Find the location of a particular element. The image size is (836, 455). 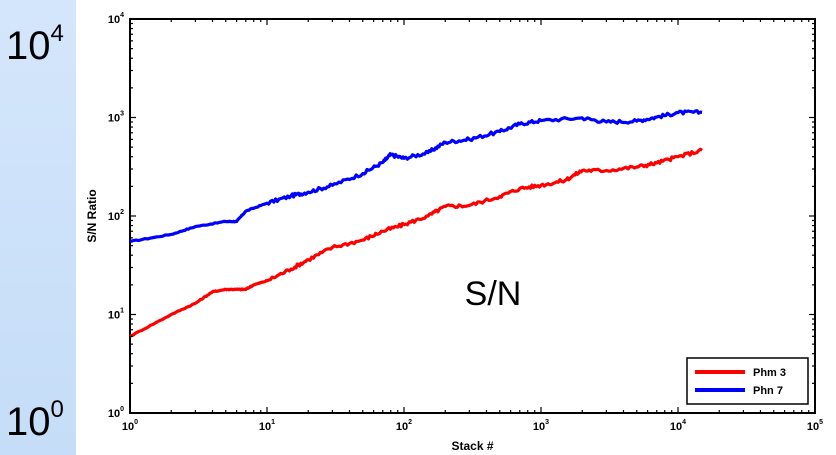

slide-top-label: 104 is located at coordinates (35, 44).